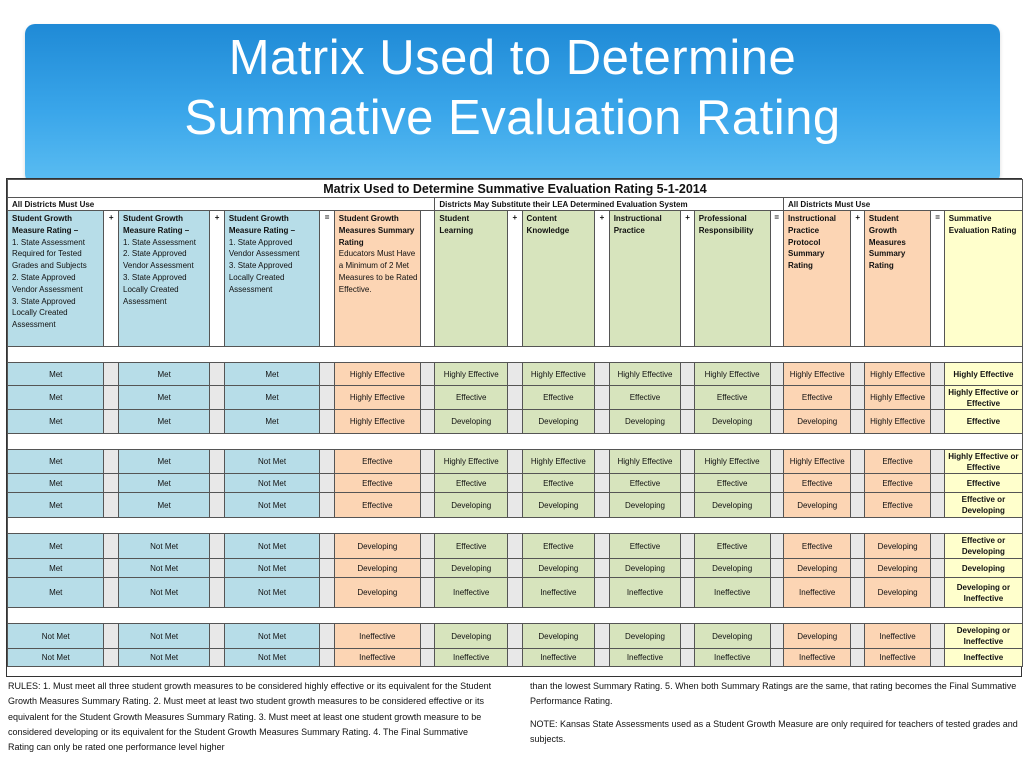  Describe the element at coordinates (983, 278) in the screenshot. I see `header-summative-evaluation-rating: Summative Evaluation Rating` at that location.